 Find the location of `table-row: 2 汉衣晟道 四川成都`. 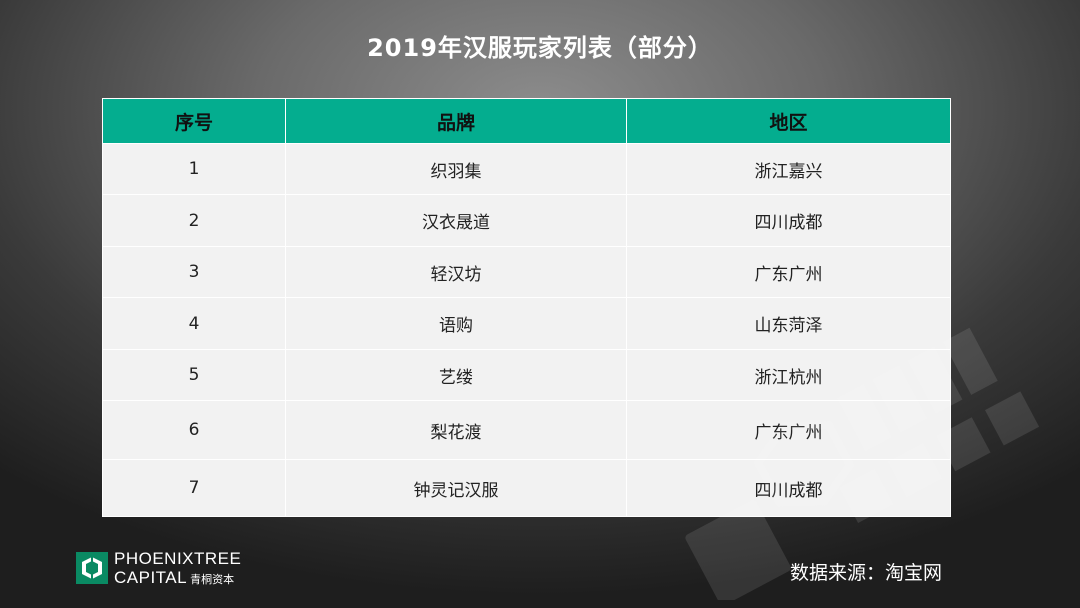

table-row: 2 汉衣晟道 四川成都 is located at coordinates (526, 220).